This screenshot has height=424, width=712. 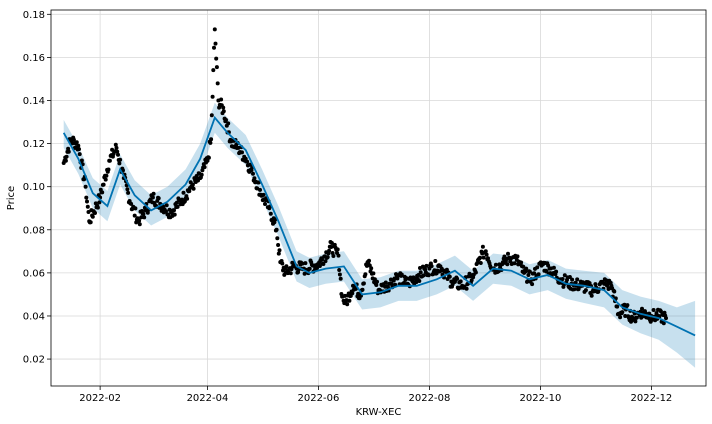 What do you see at coordinates (541, 398) in the screenshot?
I see `x-tick-label: 2022-10` at bounding box center [541, 398].